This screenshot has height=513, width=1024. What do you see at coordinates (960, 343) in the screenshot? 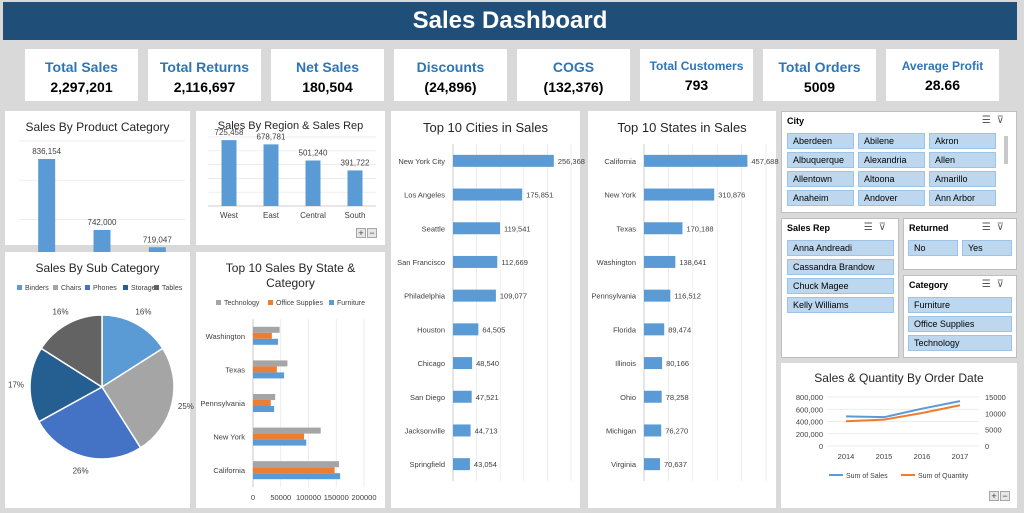
I see `slicer-item: Technology` at bounding box center [960, 343].